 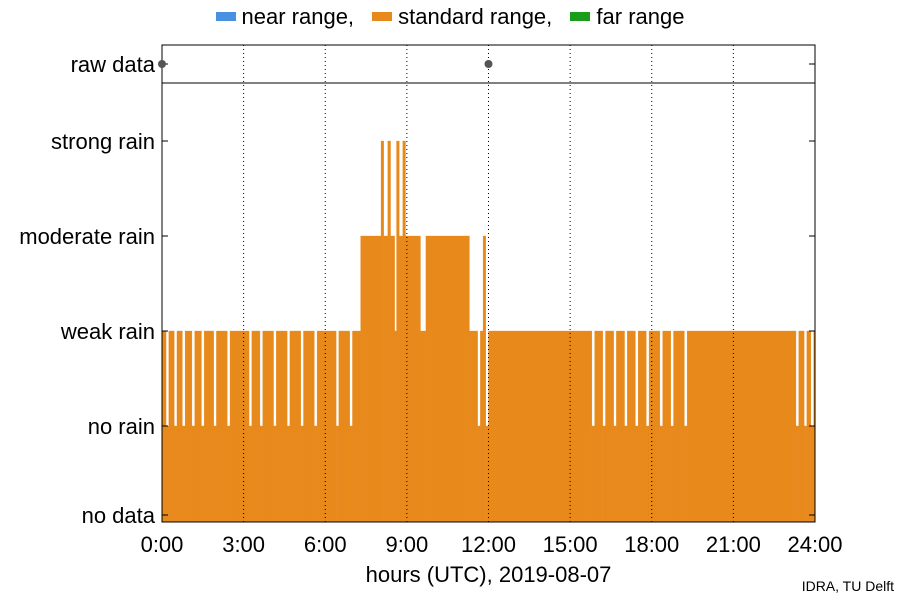 What do you see at coordinates (103, 141) in the screenshot?
I see `y-tick-label: strong rain` at bounding box center [103, 141].